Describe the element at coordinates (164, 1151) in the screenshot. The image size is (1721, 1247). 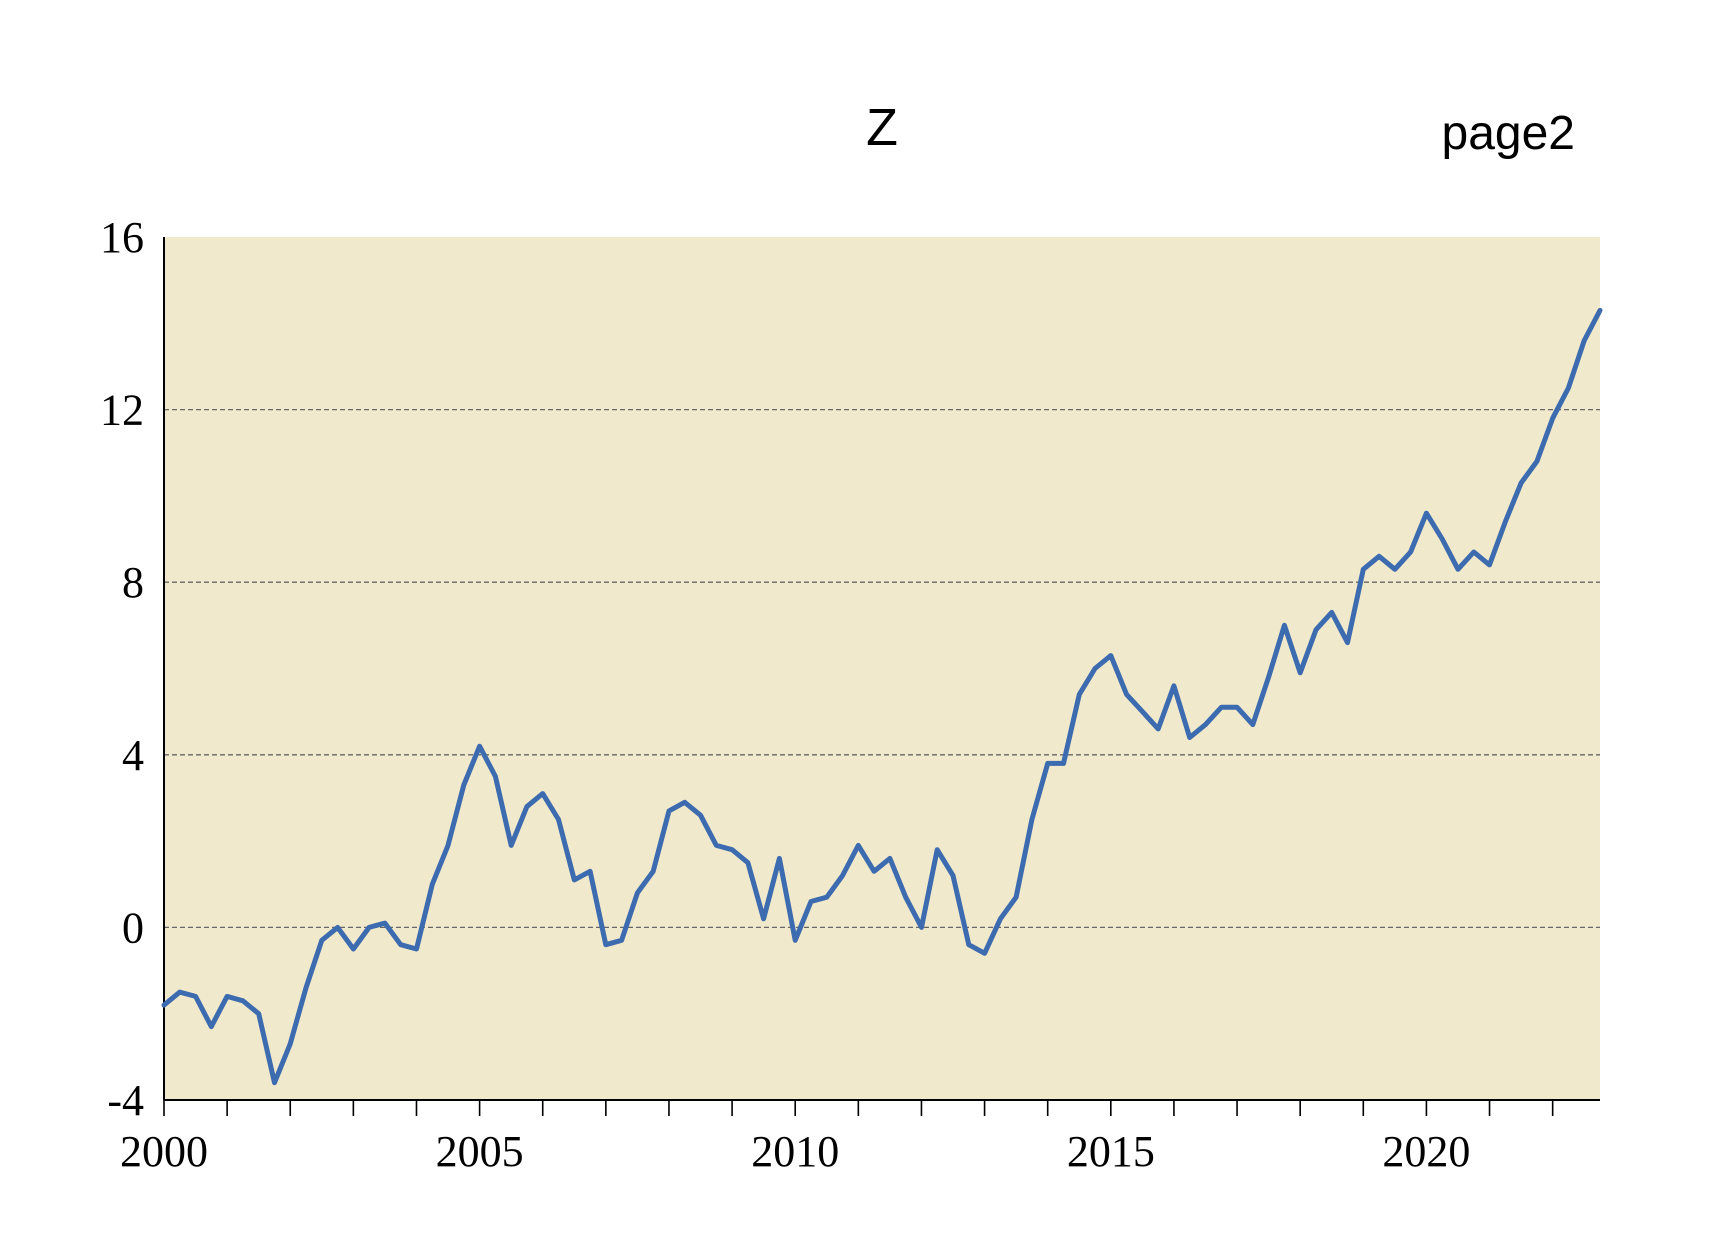
I see `x-tick-label: 2000` at that location.